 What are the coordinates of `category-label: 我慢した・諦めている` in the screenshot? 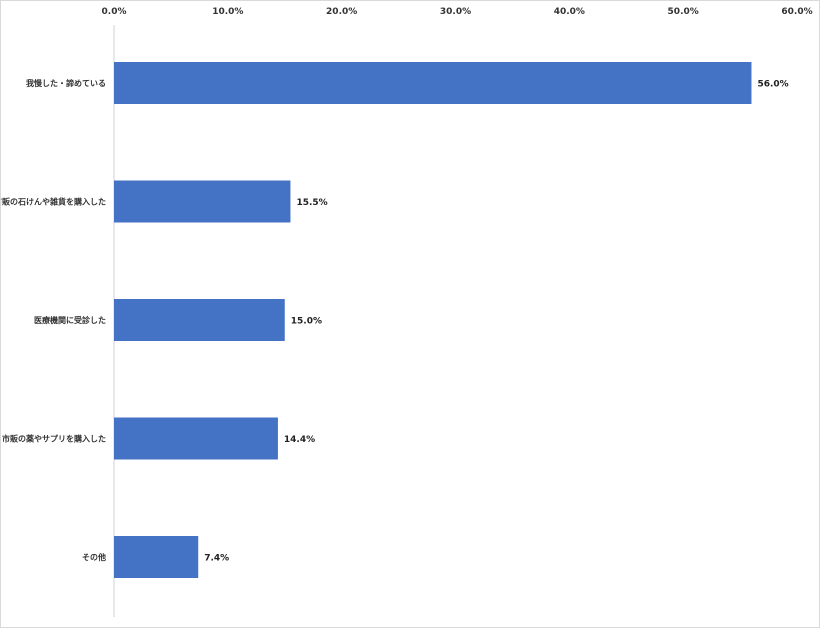 It's located at (66, 83).